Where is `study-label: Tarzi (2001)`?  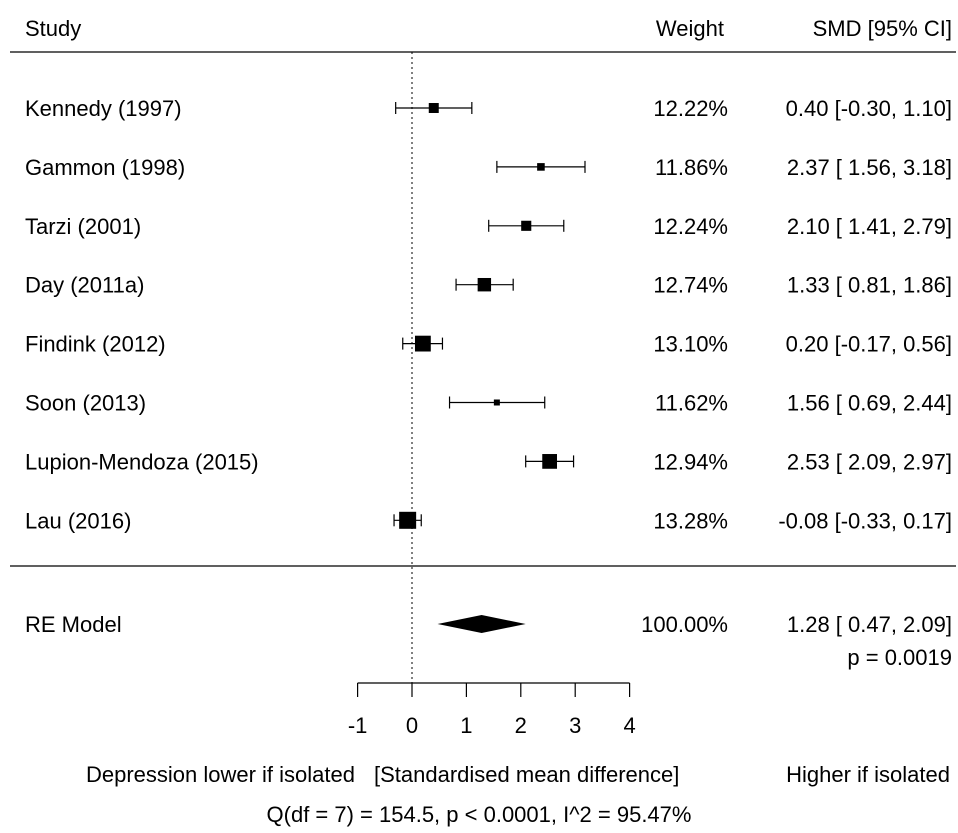
study-label: Tarzi (2001) is located at coordinates (83, 226).